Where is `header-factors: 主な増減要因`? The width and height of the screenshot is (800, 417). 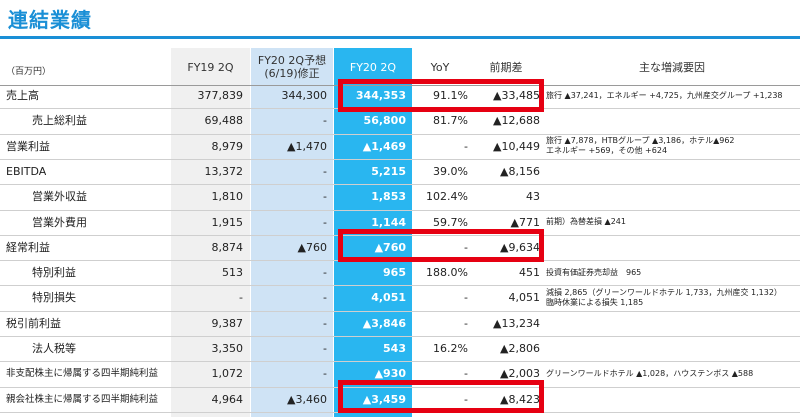 header-factors: 主な増減要因 is located at coordinates (672, 67).